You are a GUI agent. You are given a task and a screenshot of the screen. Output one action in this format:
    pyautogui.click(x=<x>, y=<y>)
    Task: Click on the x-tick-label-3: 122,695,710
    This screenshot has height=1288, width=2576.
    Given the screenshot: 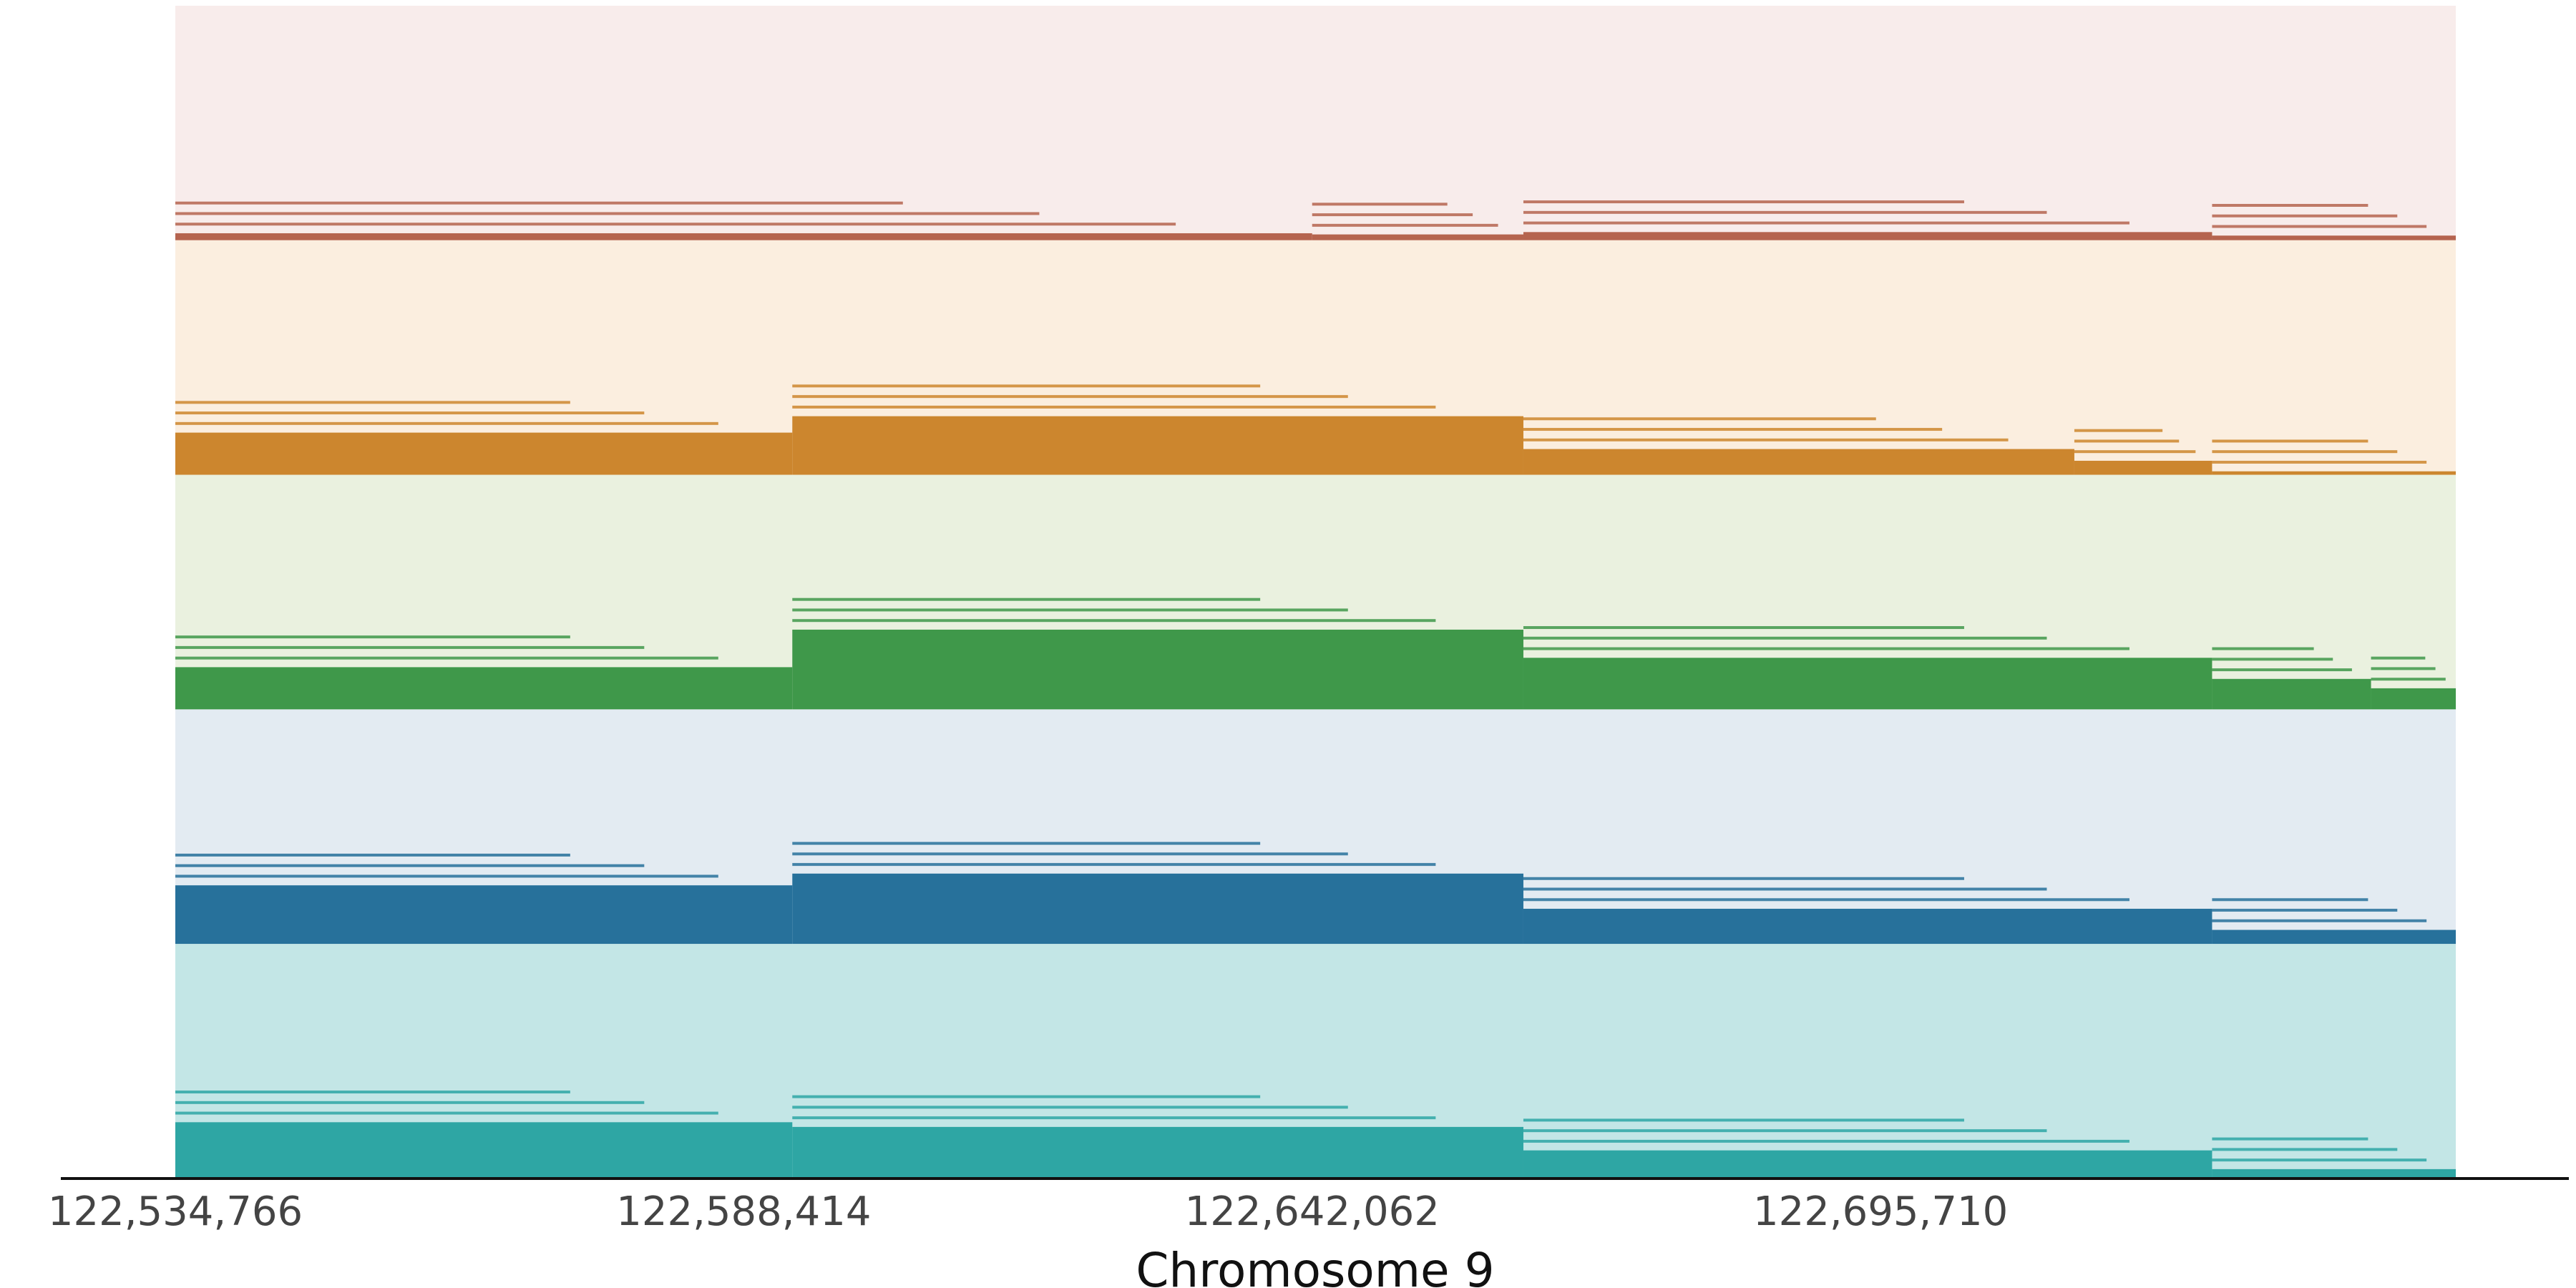 What is the action you would take?
    pyautogui.click(x=1881, y=1212)
    